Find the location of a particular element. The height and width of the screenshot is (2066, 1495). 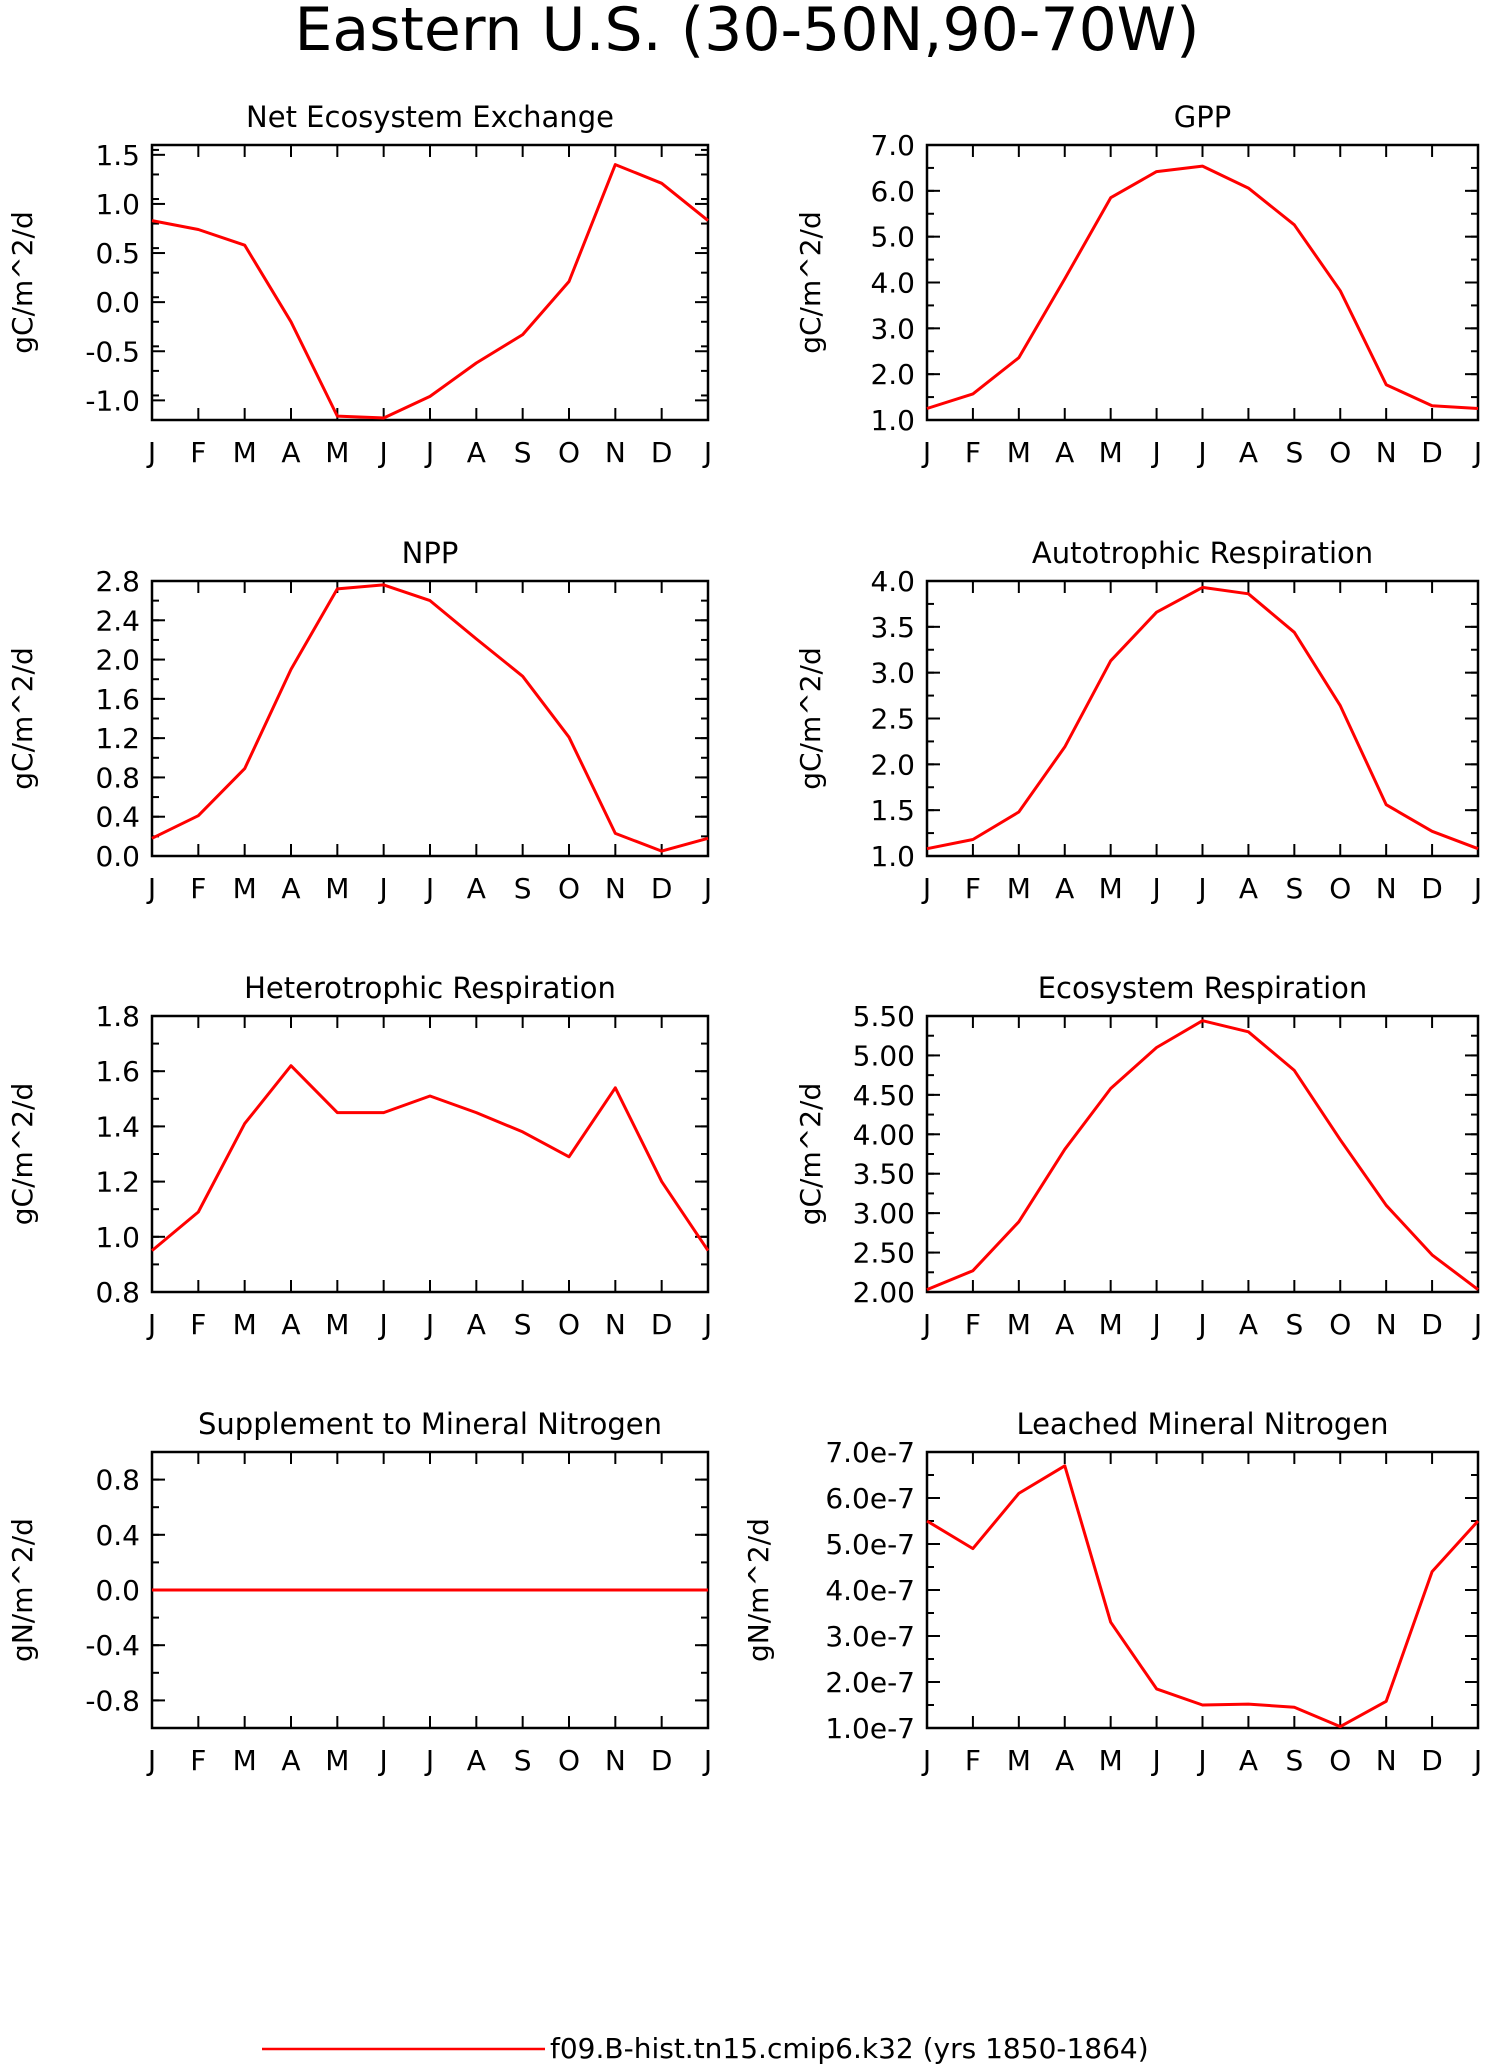

y-tick-label: 2.4 is located at coordinates (117, 620).